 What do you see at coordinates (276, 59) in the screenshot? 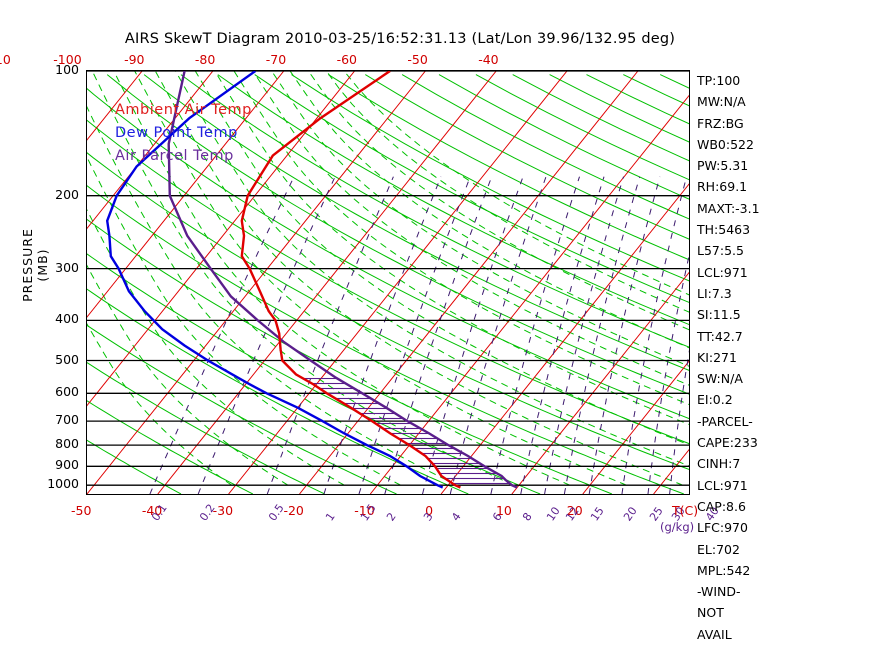
I see `top-temp-tick--70: -70` at bounding box center [276, 59].